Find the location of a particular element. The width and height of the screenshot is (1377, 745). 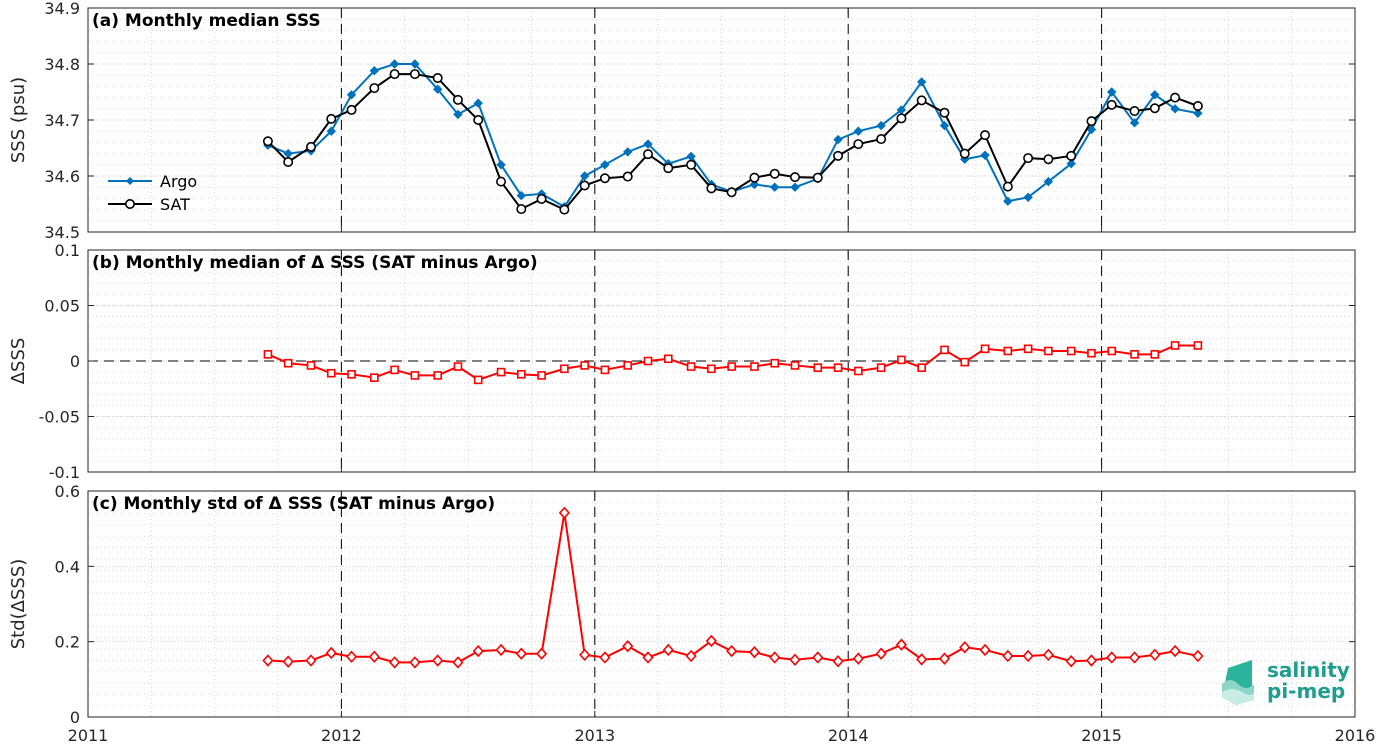

legend-marker is located at coordinates (130, 181).